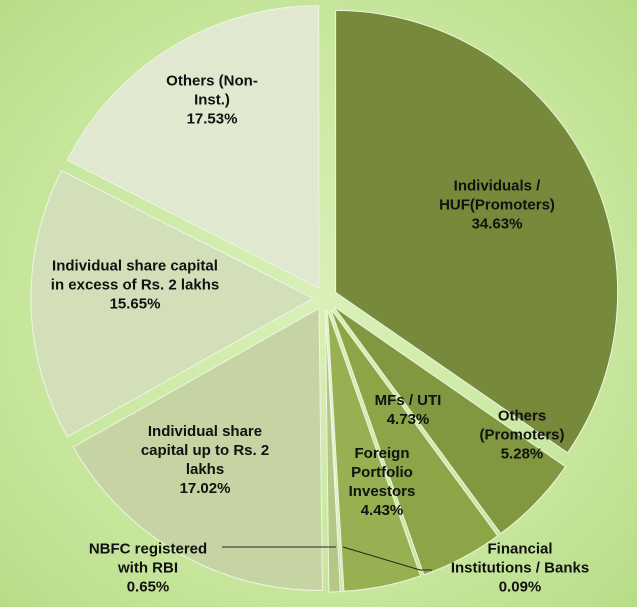 This screenshot has width=637, height=607. I want to click on value-label: 15.65%, so click(135, 304).